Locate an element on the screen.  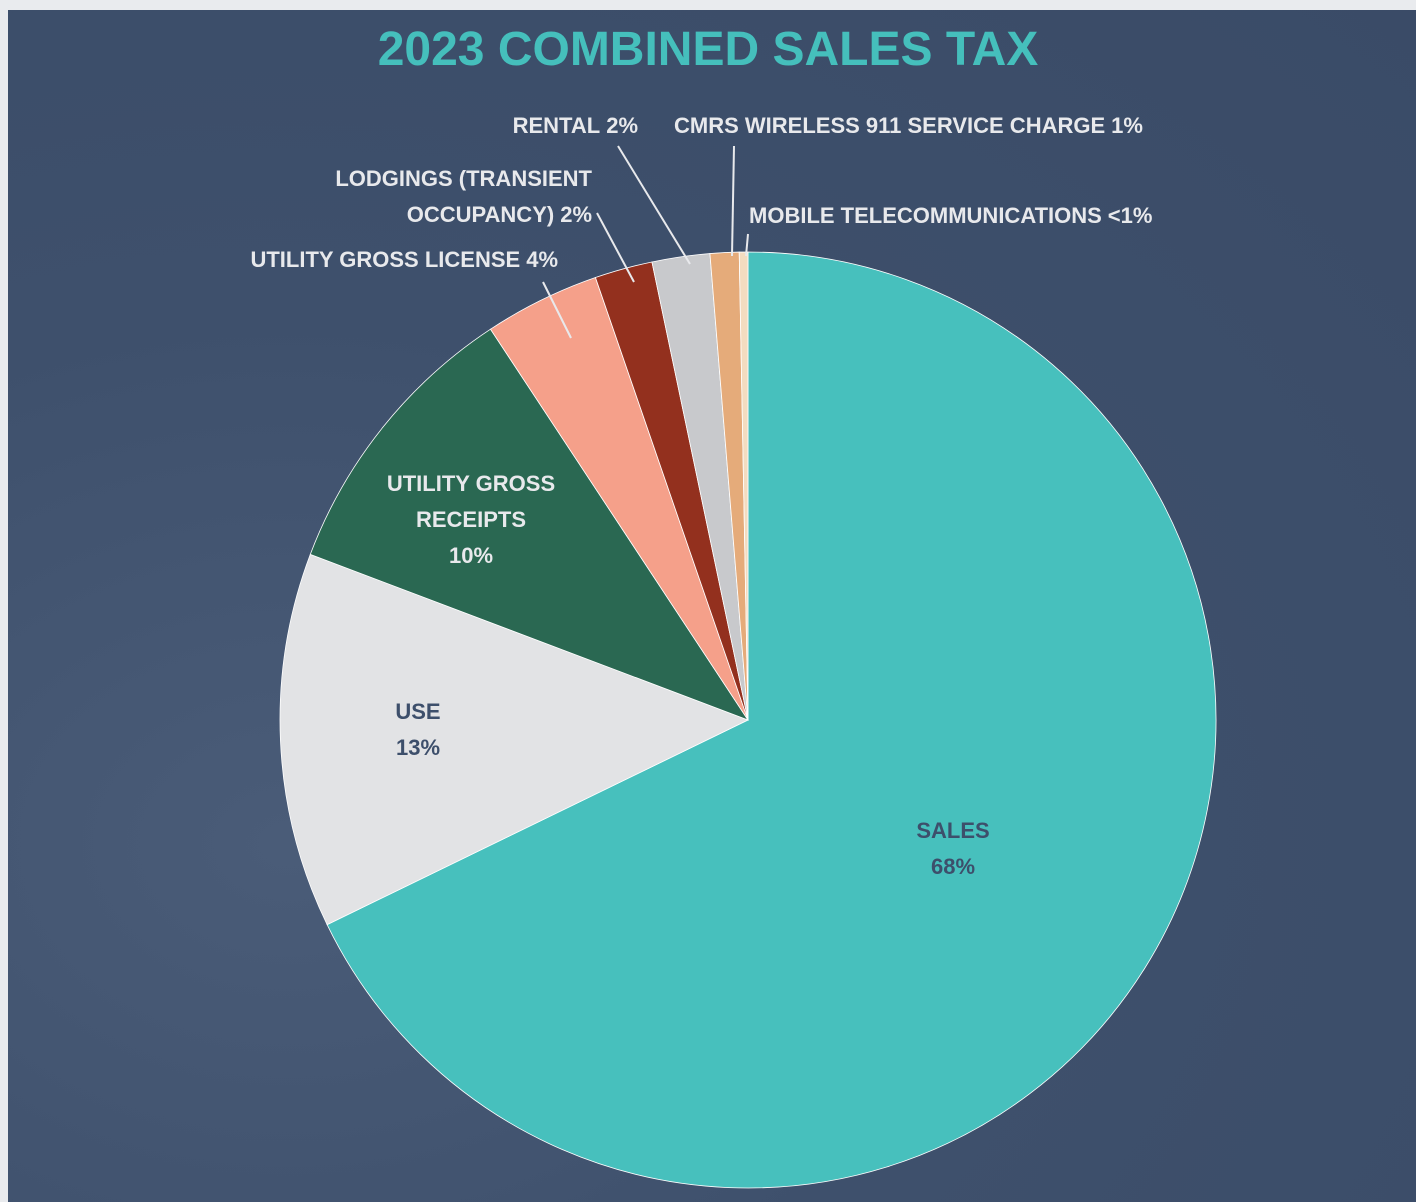
slice-label: SALES 68% is located at coordinates (953, 849).